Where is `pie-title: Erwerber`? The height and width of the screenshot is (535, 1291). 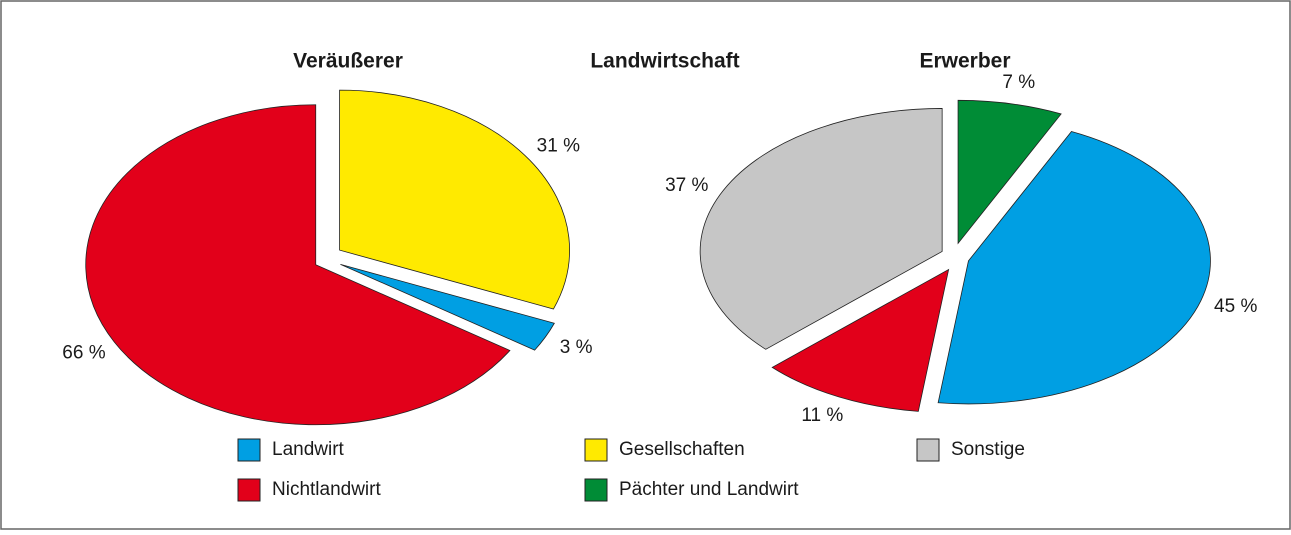 pie-title: Erwerber is located at coordinates (964, 61).